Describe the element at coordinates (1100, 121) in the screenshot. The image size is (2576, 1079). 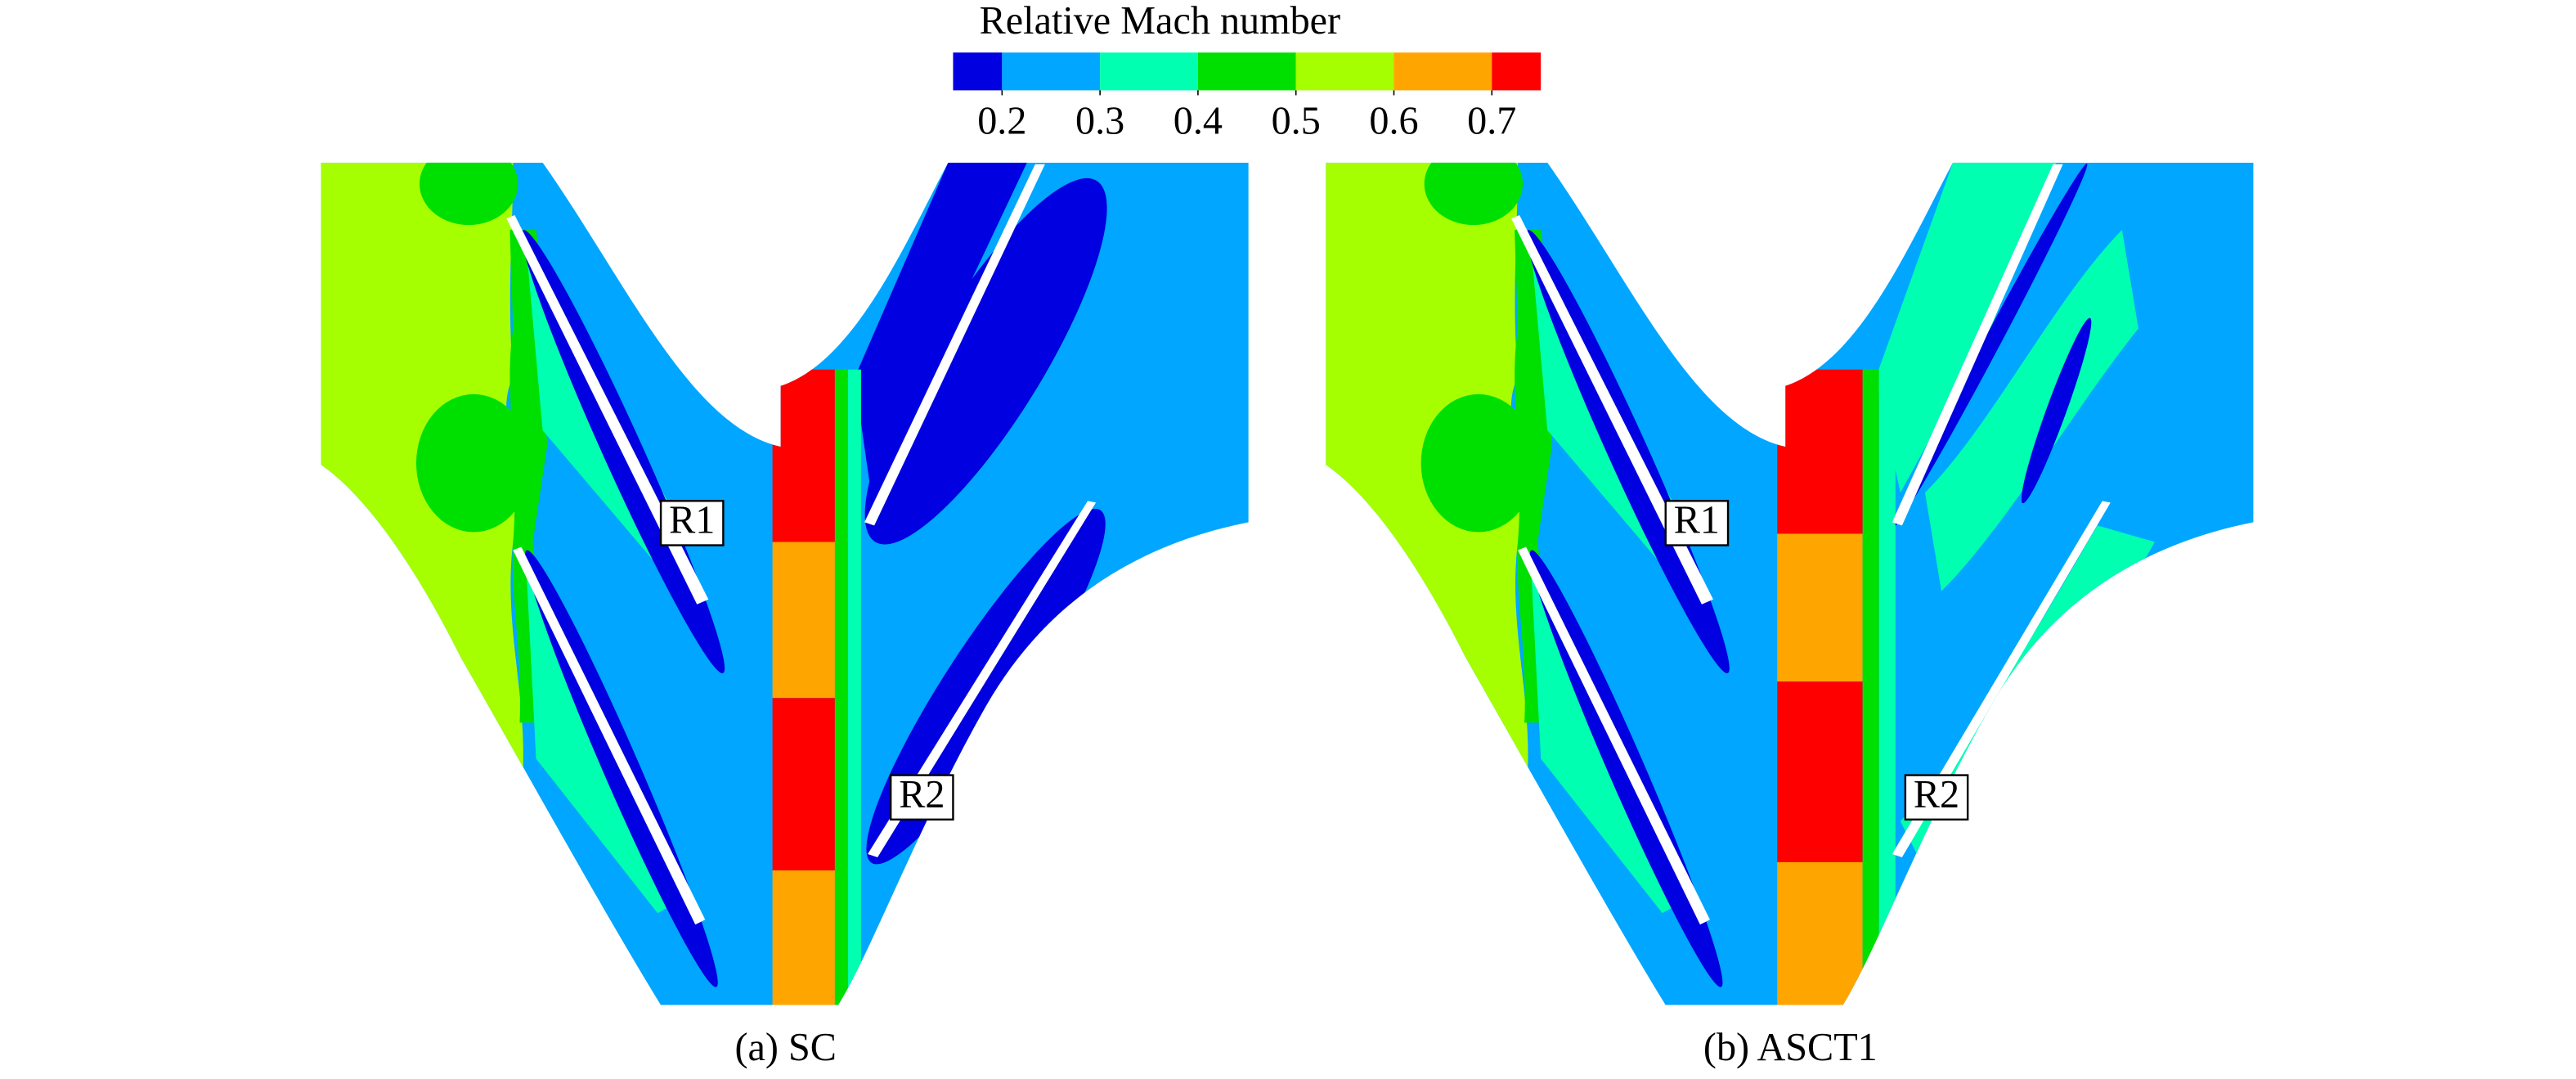
I see `tick-label: 0.3` at that location.